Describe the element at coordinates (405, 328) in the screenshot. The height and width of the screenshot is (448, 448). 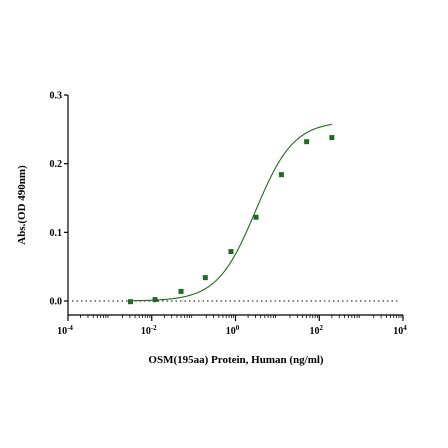
I see `x-tick-exponent: 4` at that location.